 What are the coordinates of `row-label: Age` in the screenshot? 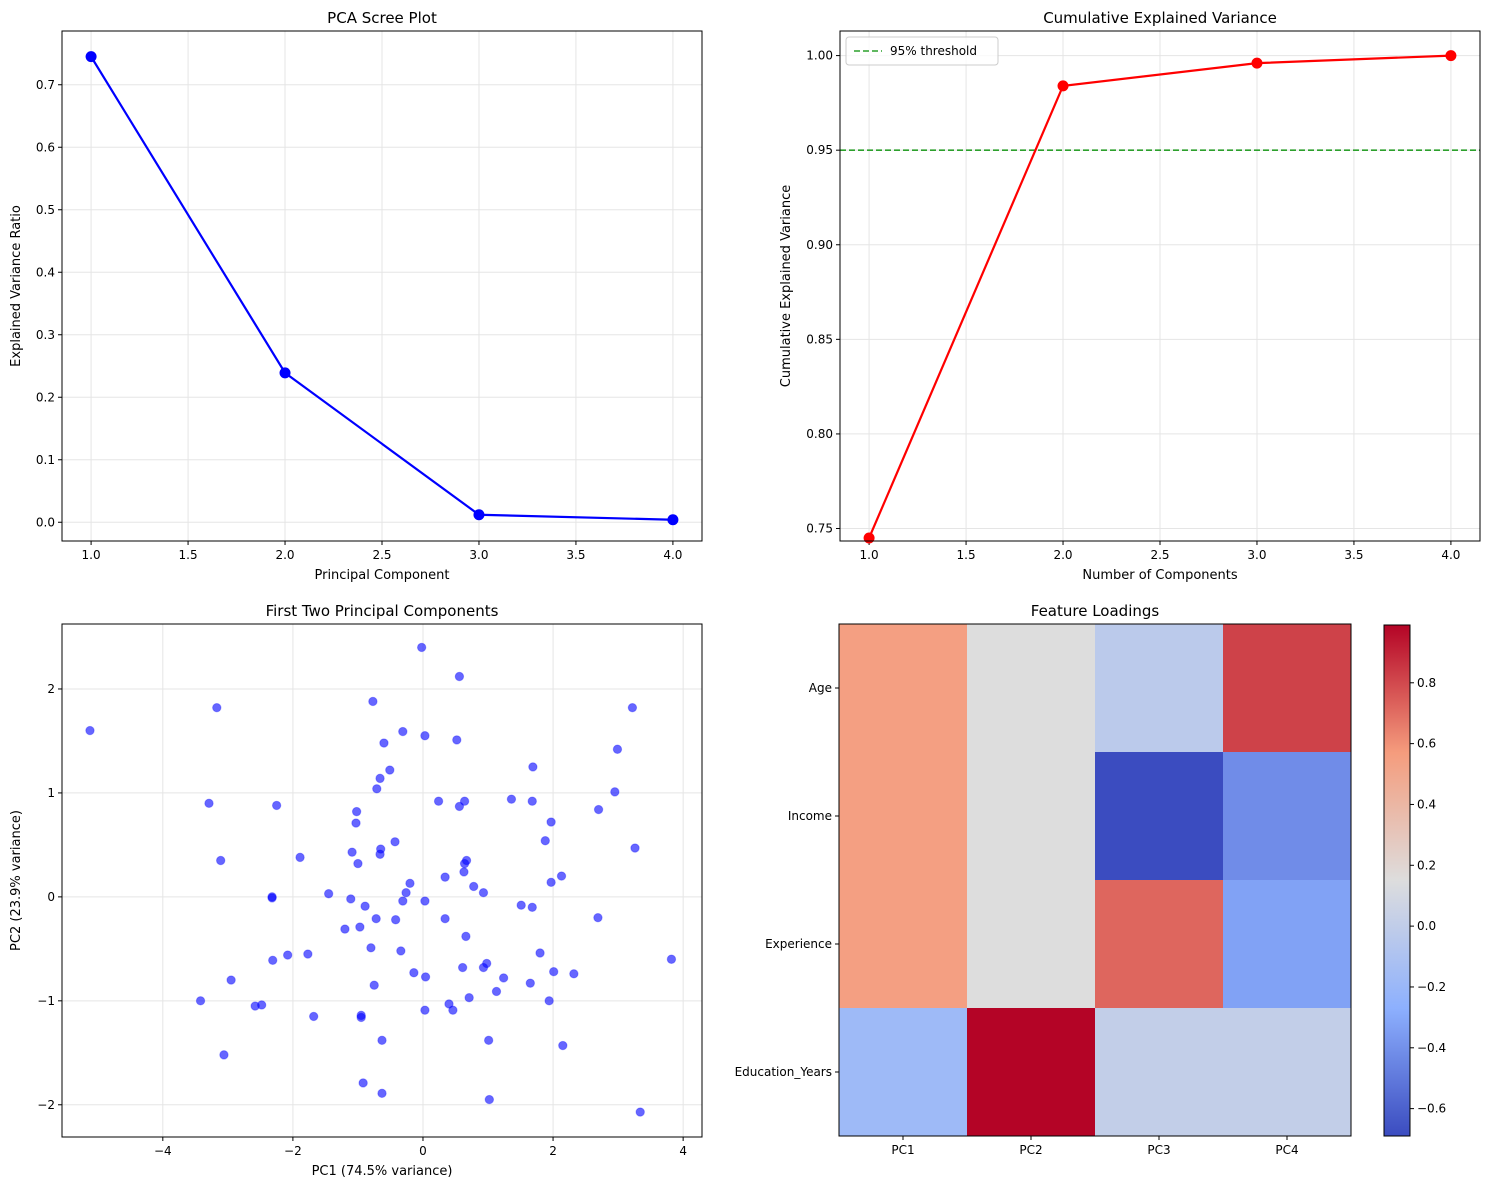 It's located at (820, 688).